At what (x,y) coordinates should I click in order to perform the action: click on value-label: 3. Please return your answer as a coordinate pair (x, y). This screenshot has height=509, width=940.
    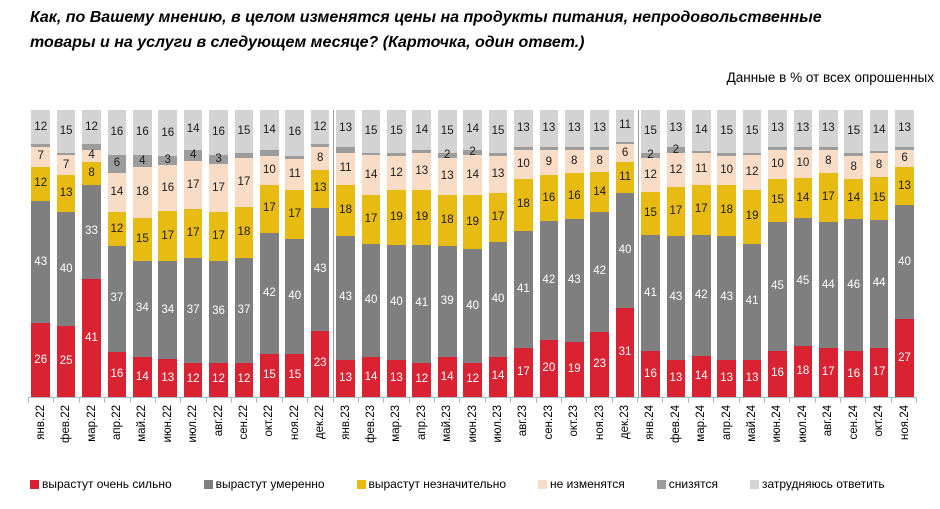
    Looking at the image, I should click on (167, 160).